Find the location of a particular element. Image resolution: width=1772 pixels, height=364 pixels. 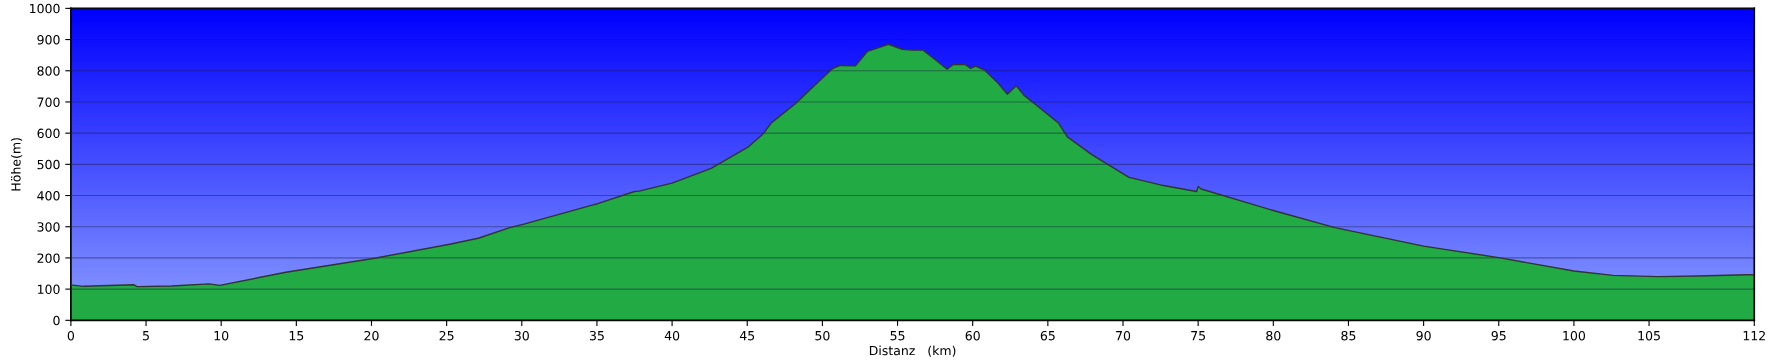

x-tick-label: 75 is located at coordinates (1198, 336).